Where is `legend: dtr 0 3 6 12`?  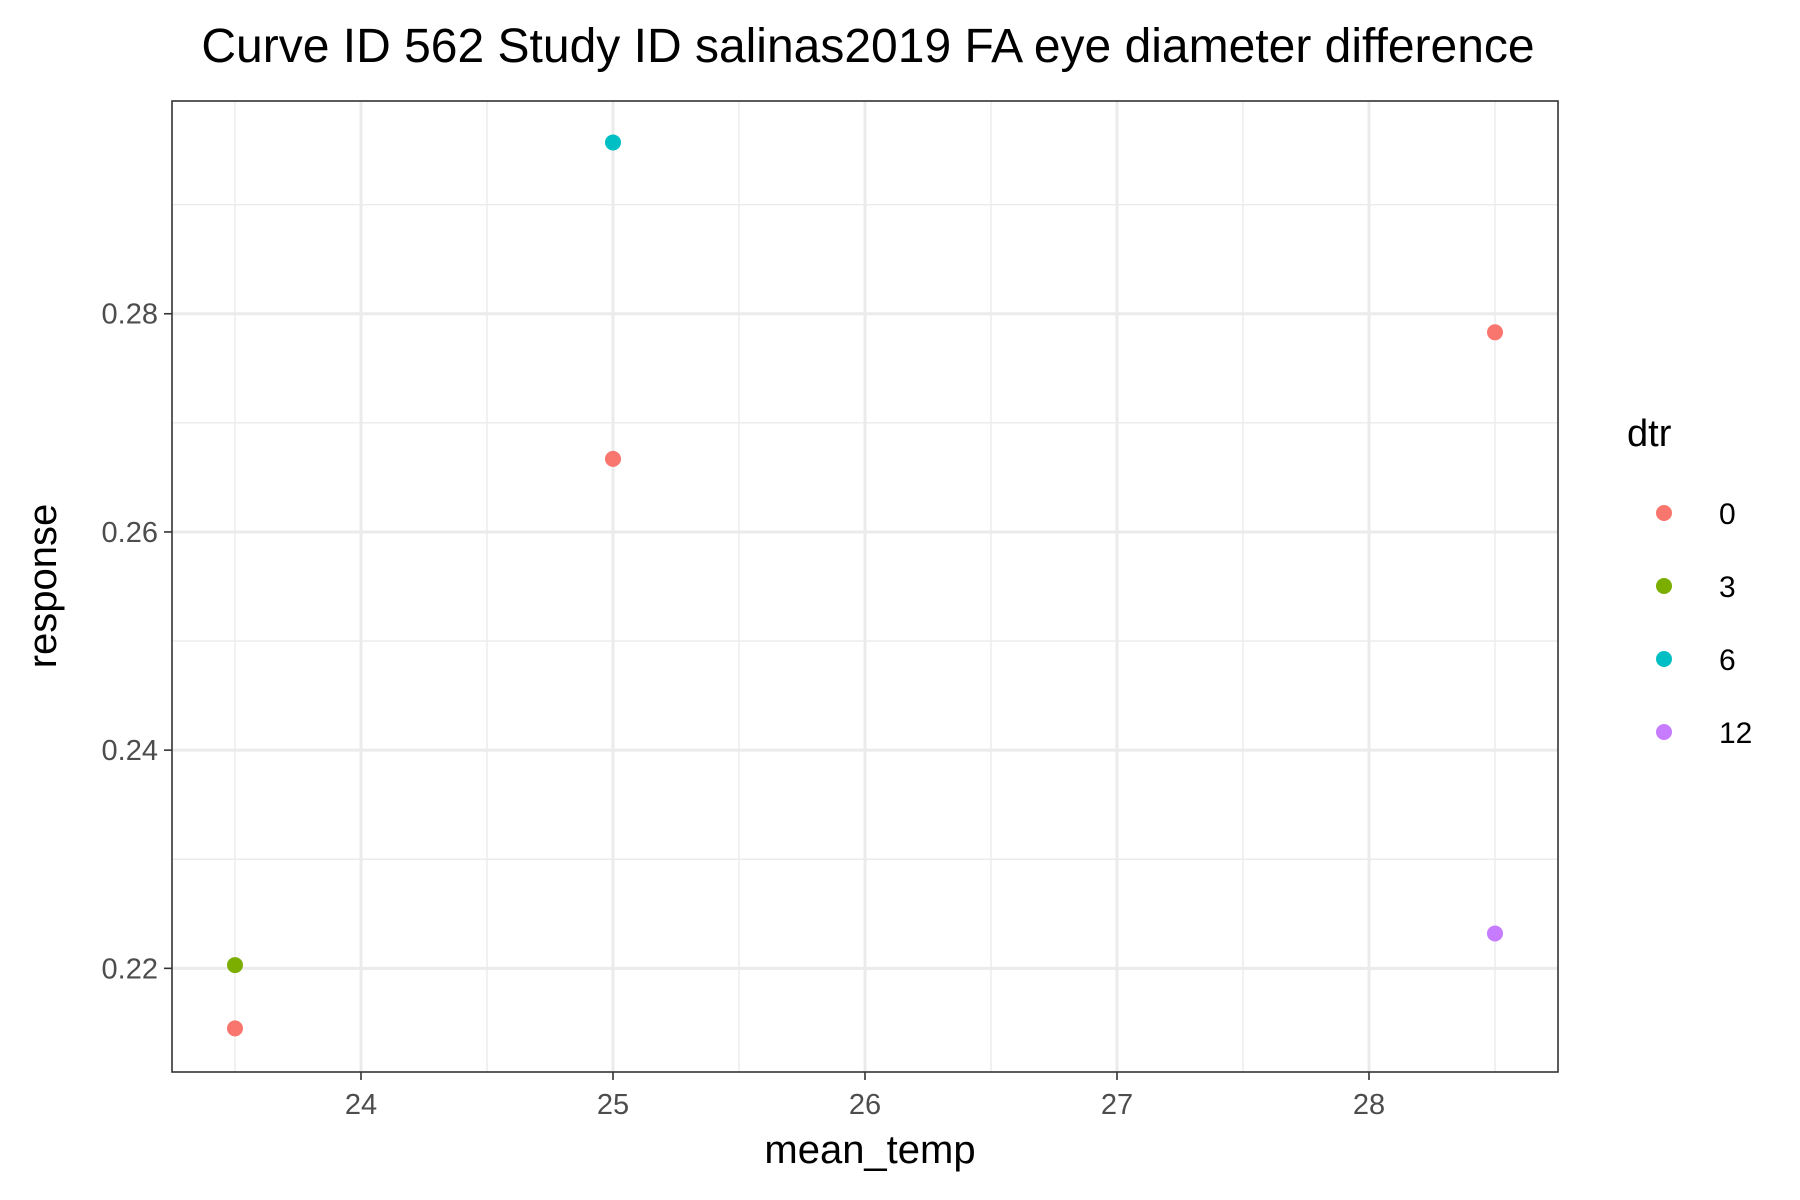
legend: dtr 0 3 6 12 is located at coordinates (1689, 581).